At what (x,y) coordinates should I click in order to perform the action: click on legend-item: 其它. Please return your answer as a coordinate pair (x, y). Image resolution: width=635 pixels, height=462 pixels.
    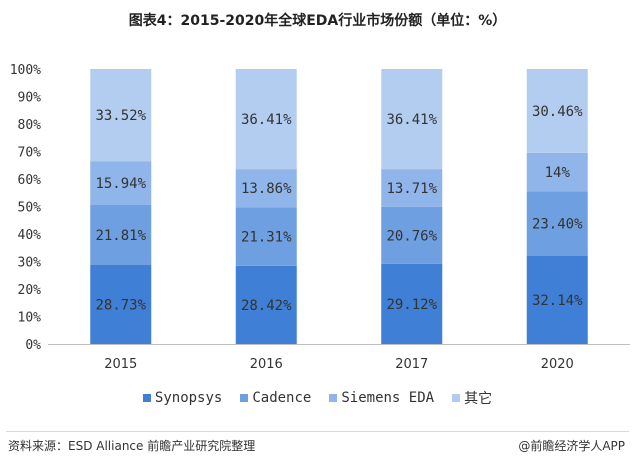
    Looking at the image, I should click on (472, 398).